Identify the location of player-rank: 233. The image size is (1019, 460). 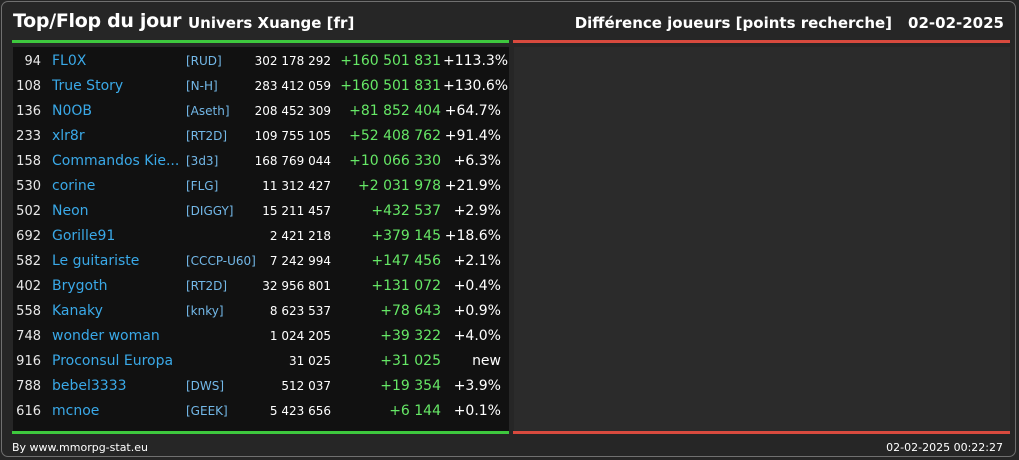
(28, 136).